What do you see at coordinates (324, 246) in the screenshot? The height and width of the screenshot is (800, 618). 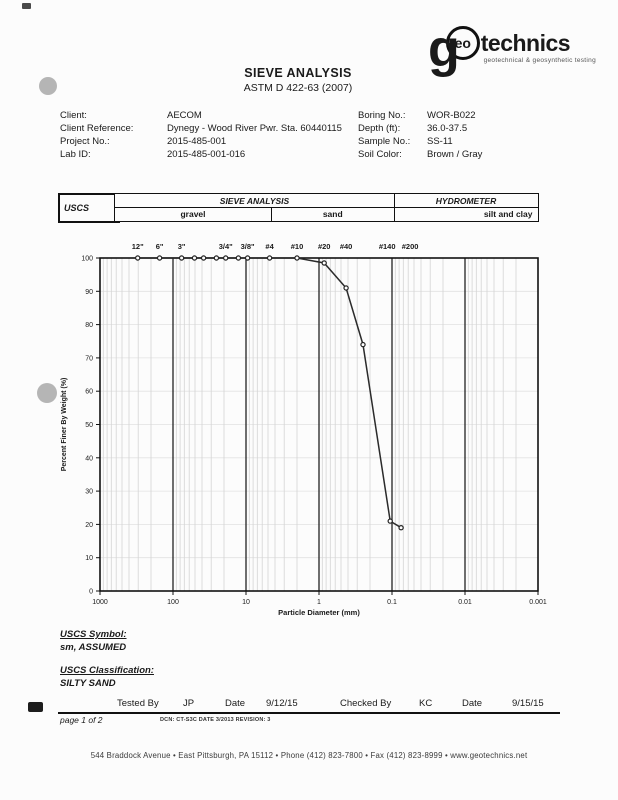 I see `svg-text: #20` at bounding box center [324, 246].